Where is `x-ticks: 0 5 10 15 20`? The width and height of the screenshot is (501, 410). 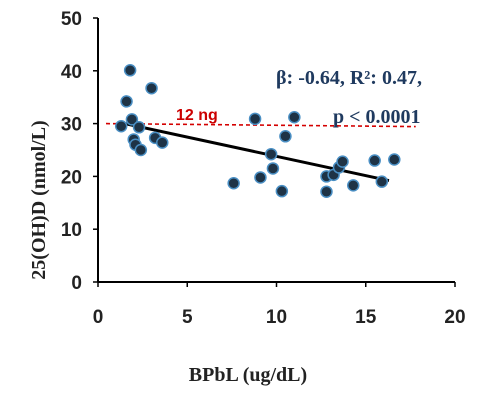
x-ticks: 0 5 10 15 20 is located at coordinates (279, 305).